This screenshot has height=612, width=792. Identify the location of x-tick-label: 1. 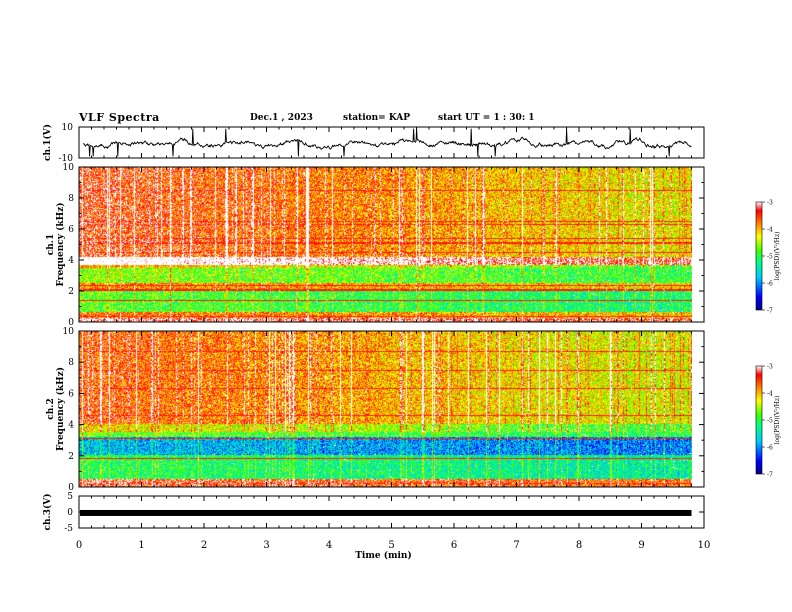
(141, 545).